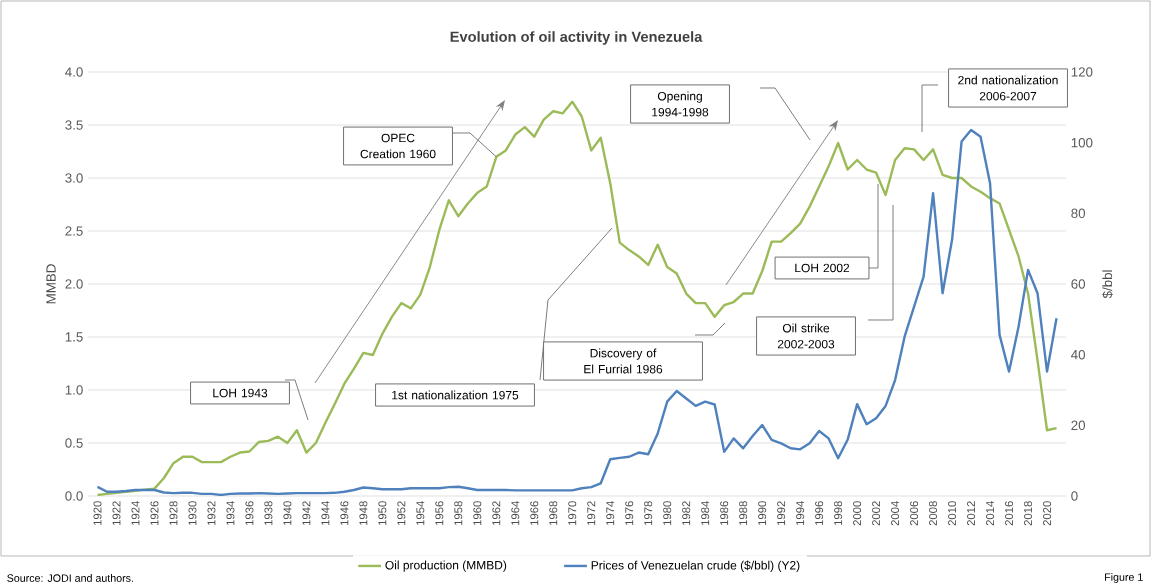 The height and width of the screenshot is (588, 1151). I want to click on x-tick-label: 1922, so click(116, 513).